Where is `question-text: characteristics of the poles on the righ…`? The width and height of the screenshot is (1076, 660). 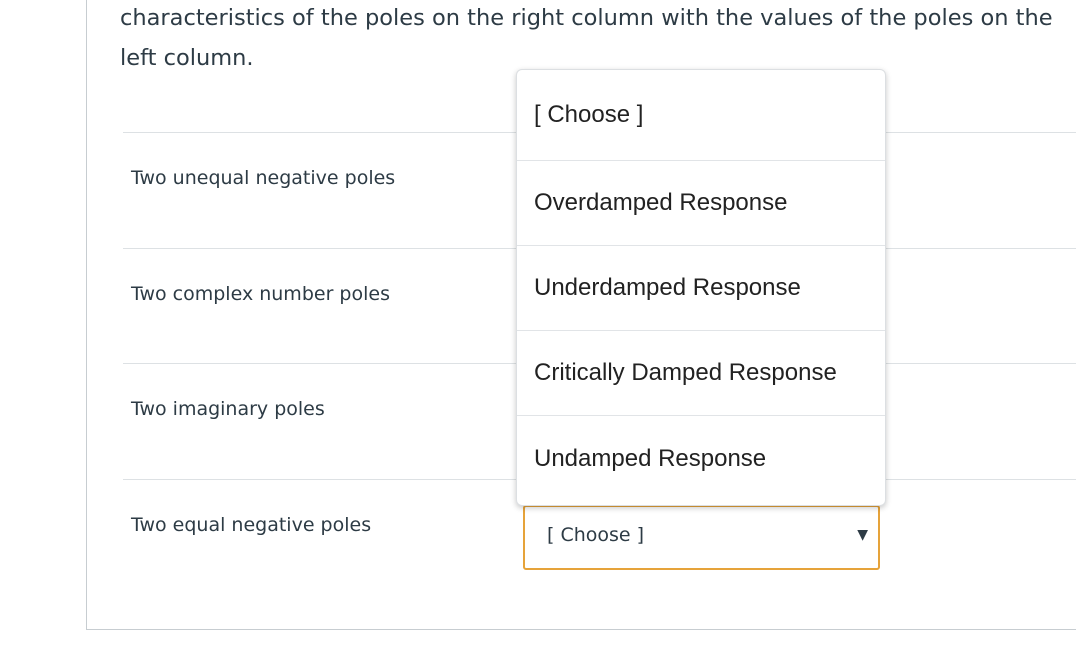
question-text: characteristics of the poles on the righ… is located at coordinates (598, 39).